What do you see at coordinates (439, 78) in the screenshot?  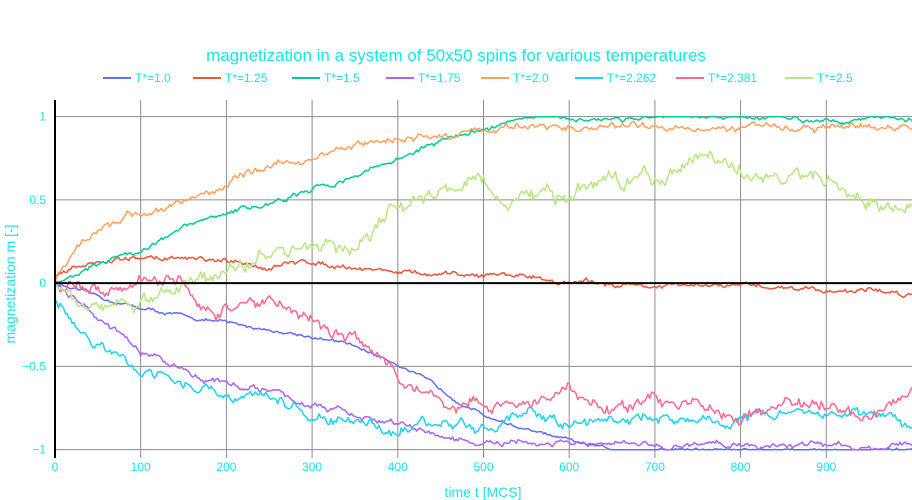 I see `legend-label: T*=1.75` at bounding box center [439, 78].